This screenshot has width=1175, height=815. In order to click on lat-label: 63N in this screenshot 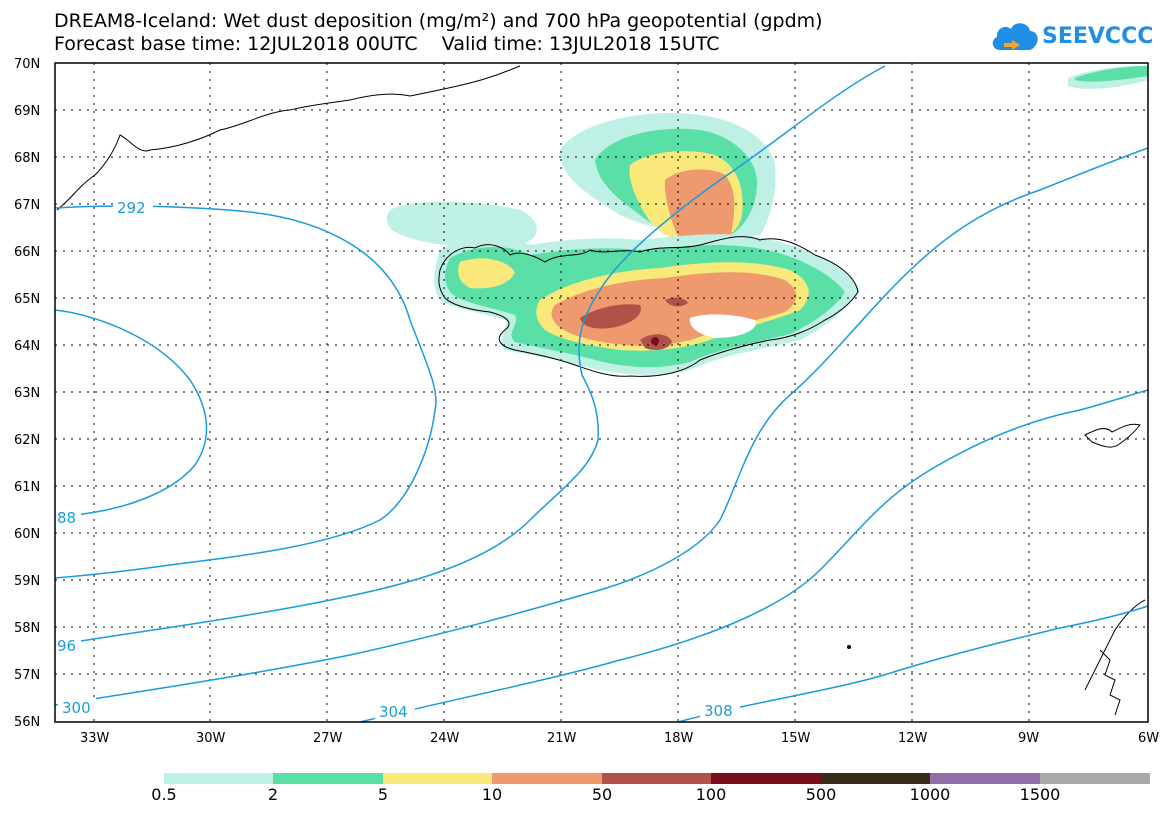, I will do `click(27, 393)`.